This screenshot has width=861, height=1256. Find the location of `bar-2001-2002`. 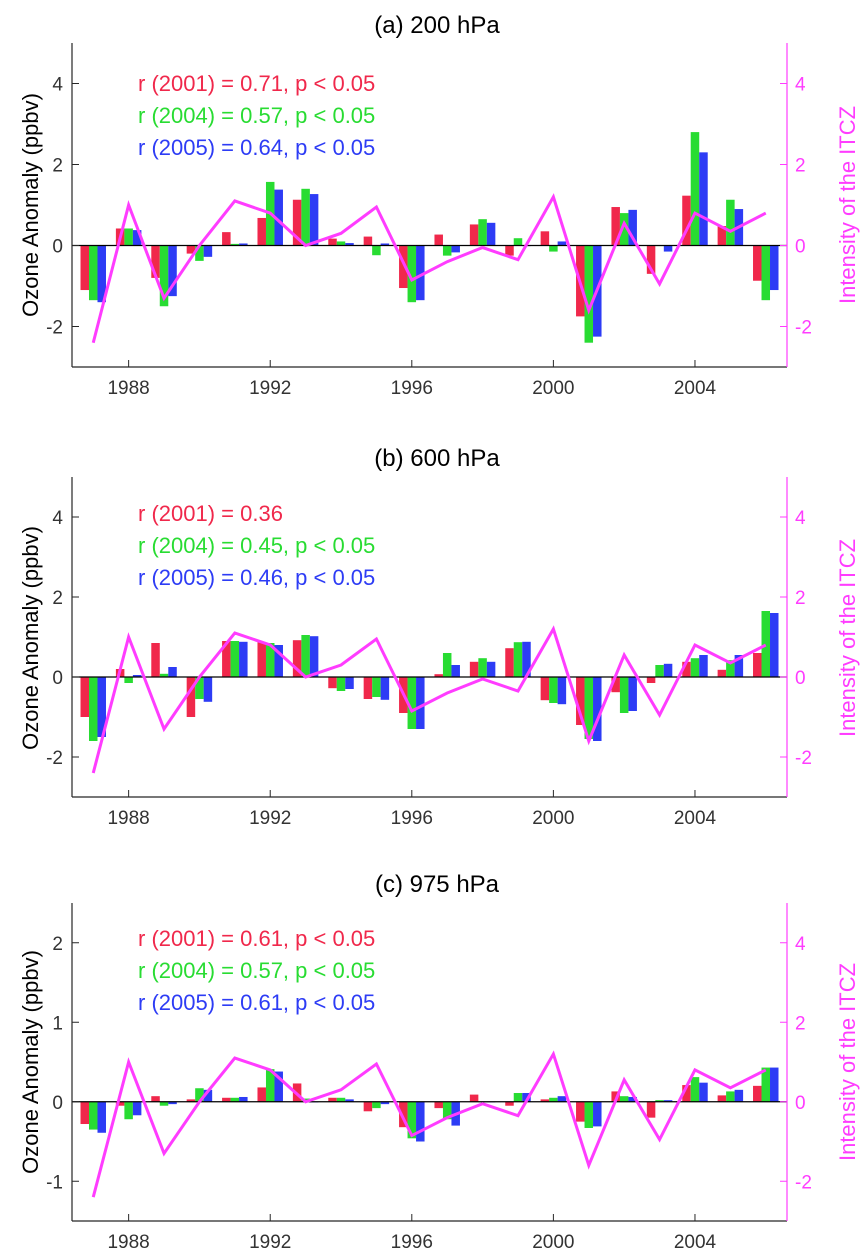

bar-2001-2002 is located at coordinates (615, 685).